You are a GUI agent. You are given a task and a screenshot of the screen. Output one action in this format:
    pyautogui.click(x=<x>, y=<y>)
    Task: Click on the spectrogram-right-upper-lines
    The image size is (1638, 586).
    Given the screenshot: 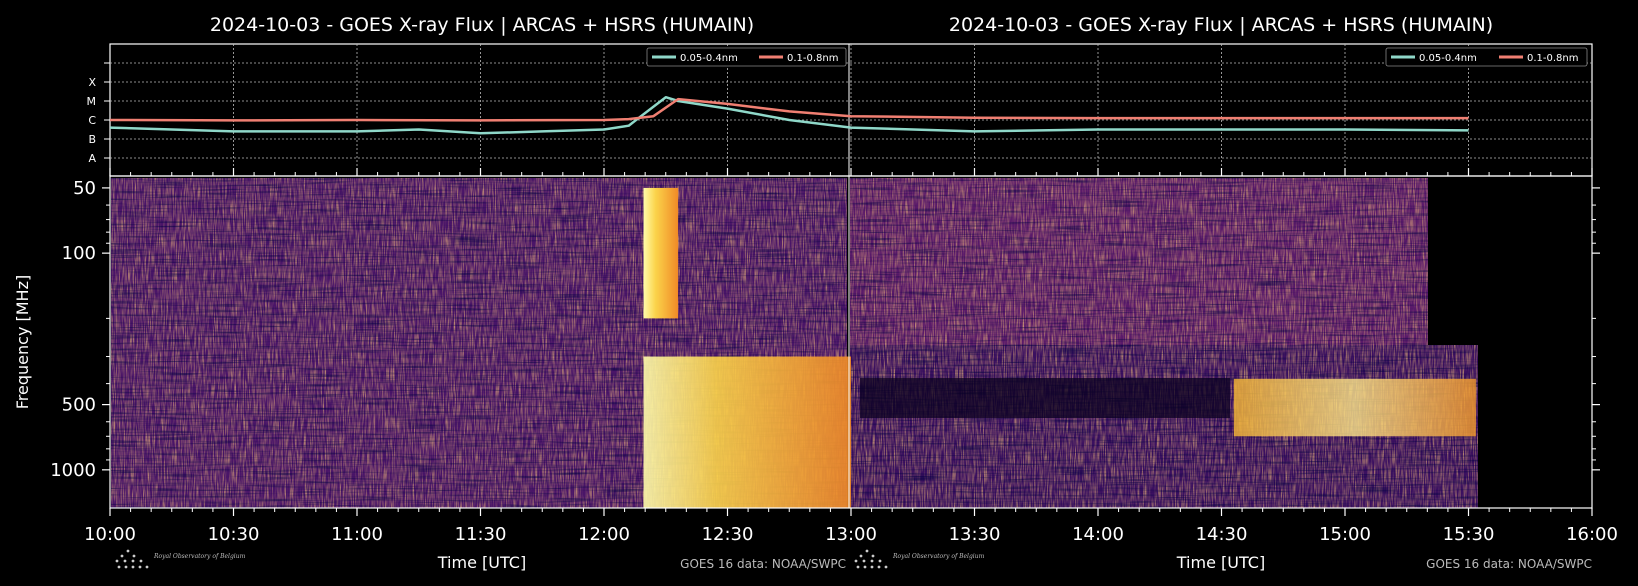 What is the action you would take?
    pyautogui.click(x=1139, y=261)
    